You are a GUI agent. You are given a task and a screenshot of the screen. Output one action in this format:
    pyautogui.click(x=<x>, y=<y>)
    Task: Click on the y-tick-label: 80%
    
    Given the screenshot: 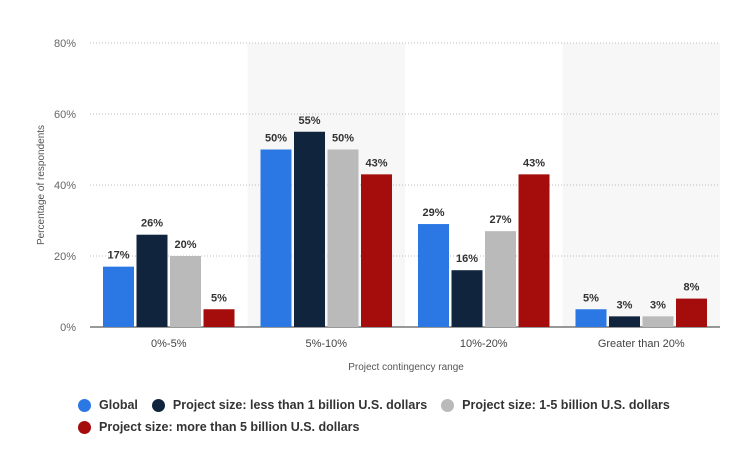 What is the action you would take?
    pyautogui.click(x=65, y=44)
    